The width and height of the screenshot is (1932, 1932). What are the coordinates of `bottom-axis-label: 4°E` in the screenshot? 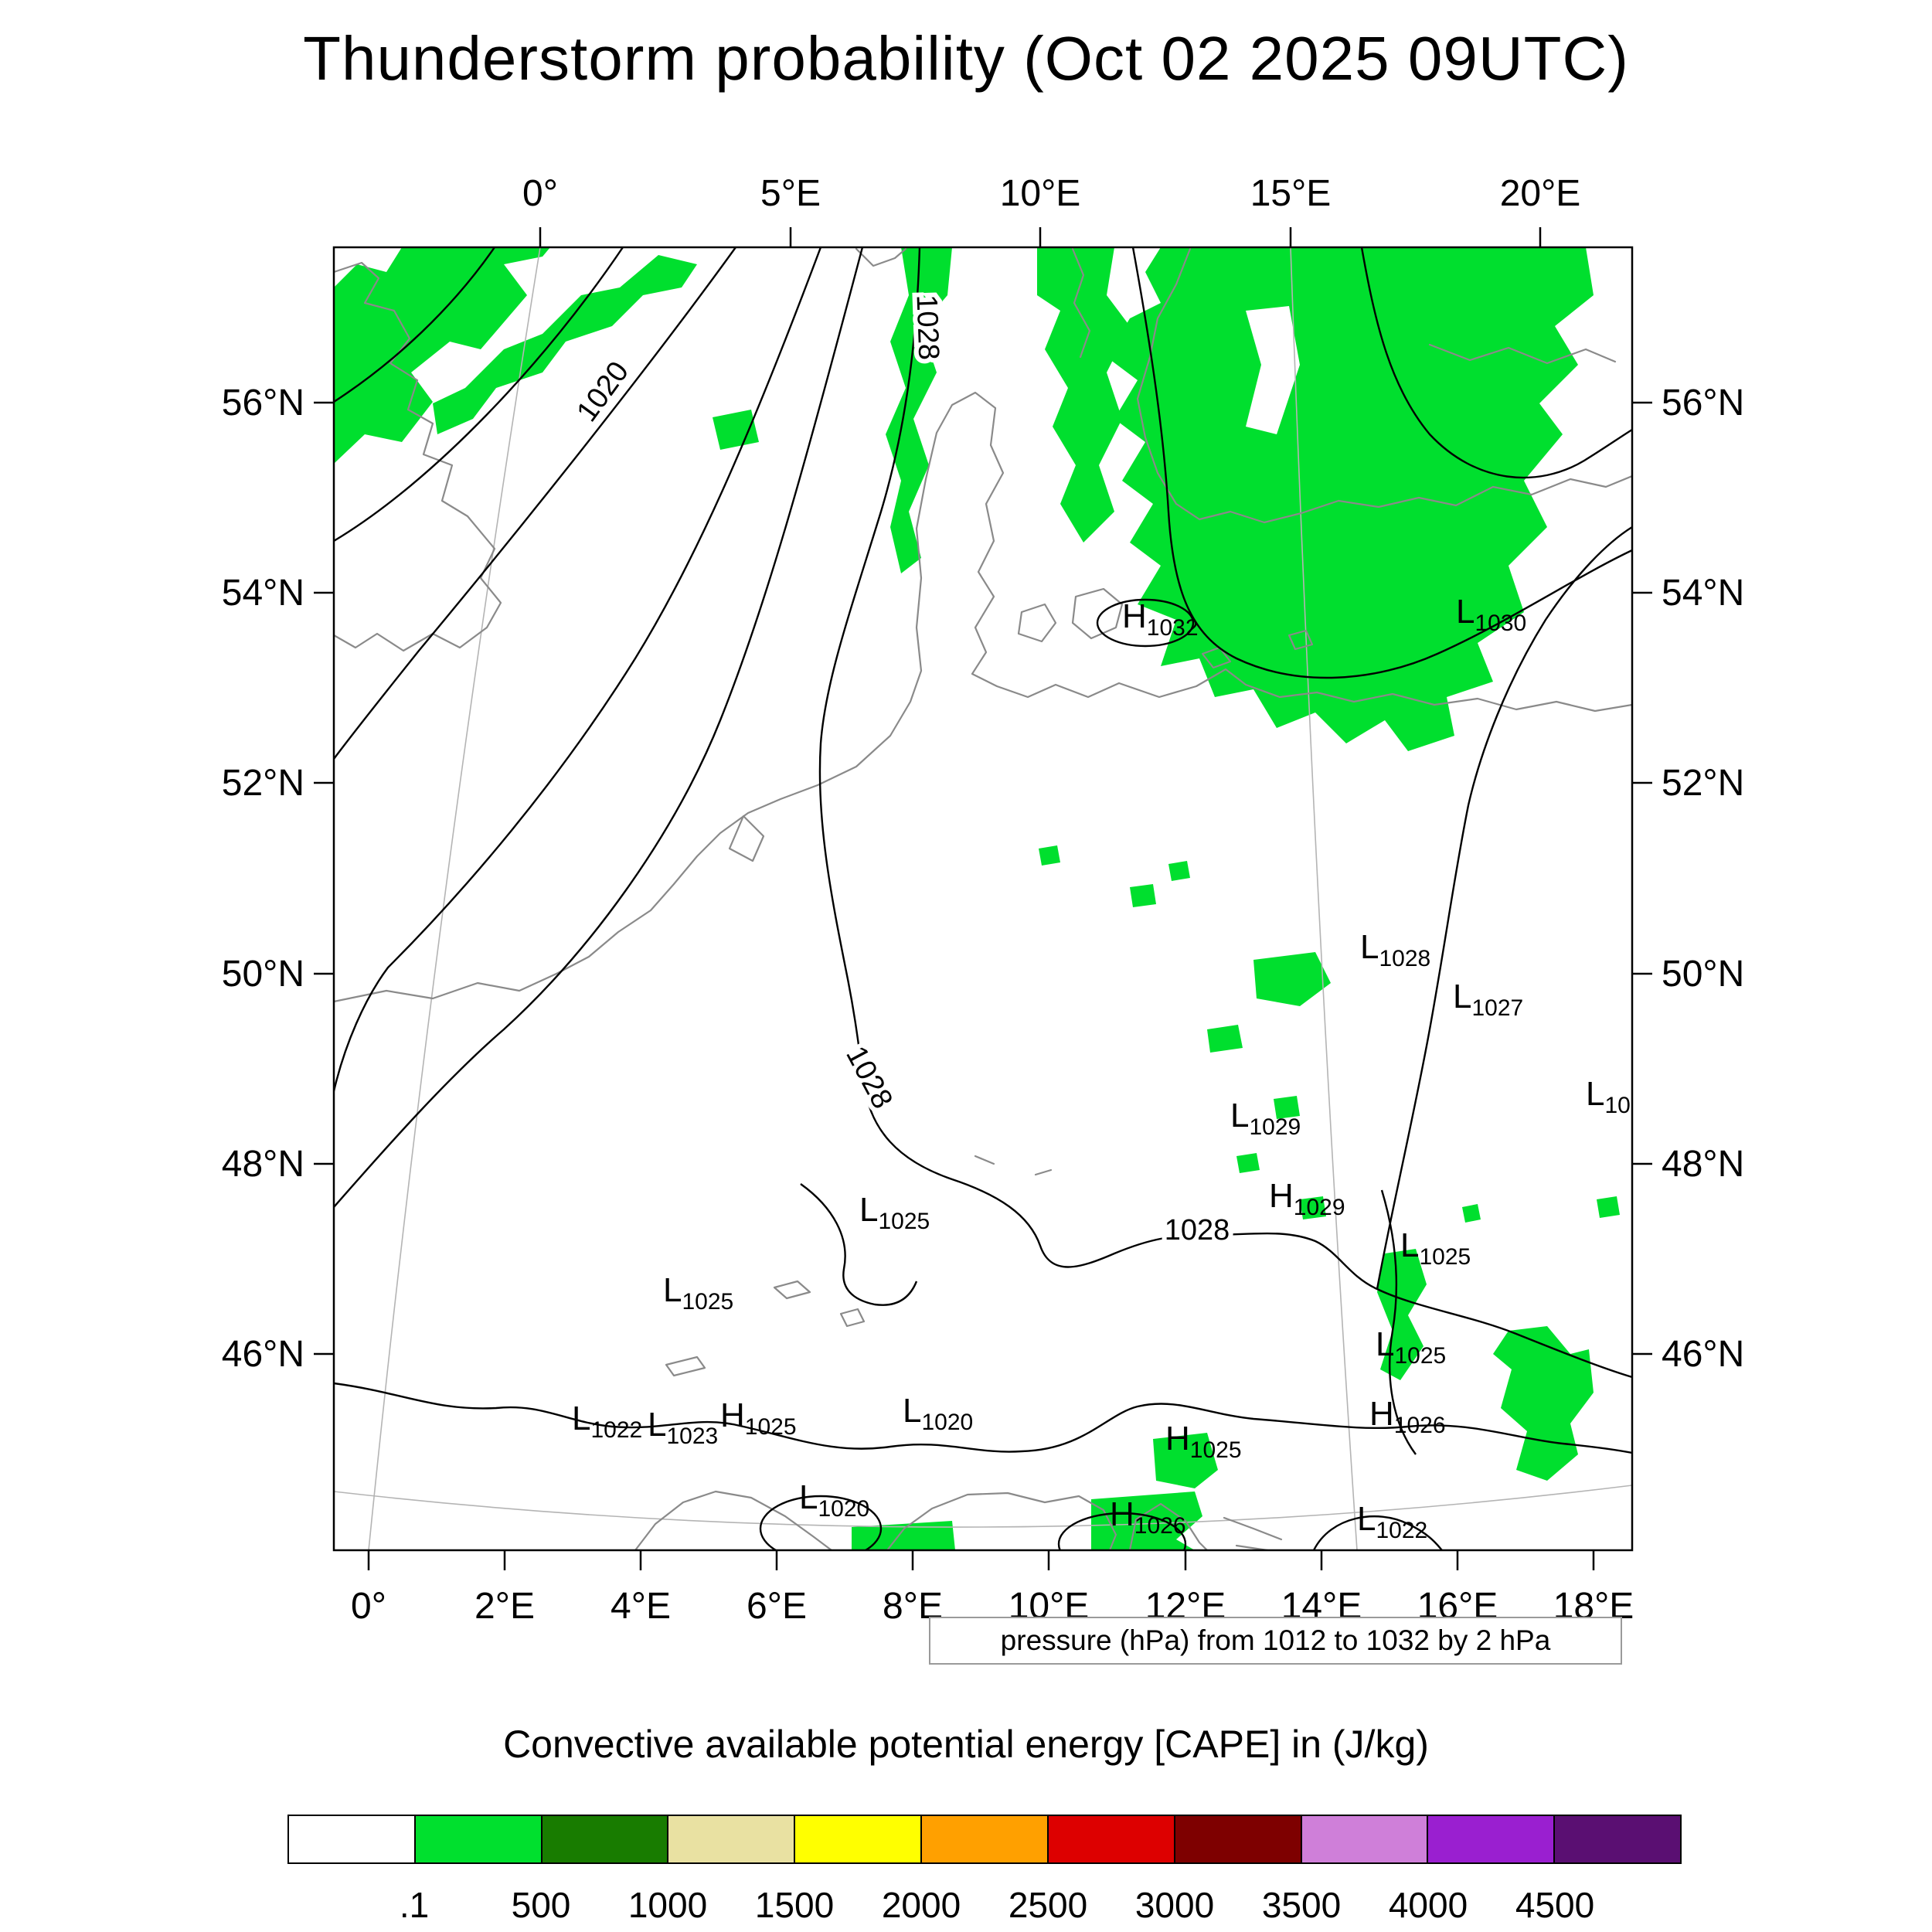 It's located at (641, 1607).